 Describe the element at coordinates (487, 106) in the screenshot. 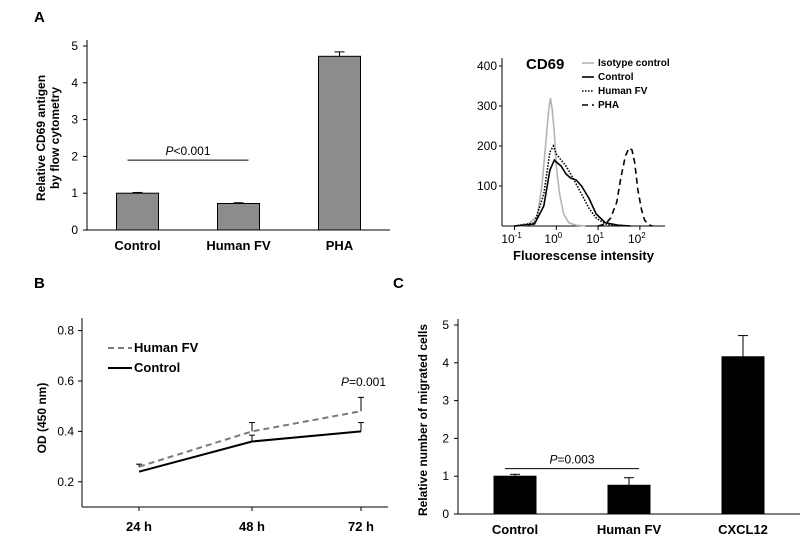

I see `y-tick-label: 300` at that location.